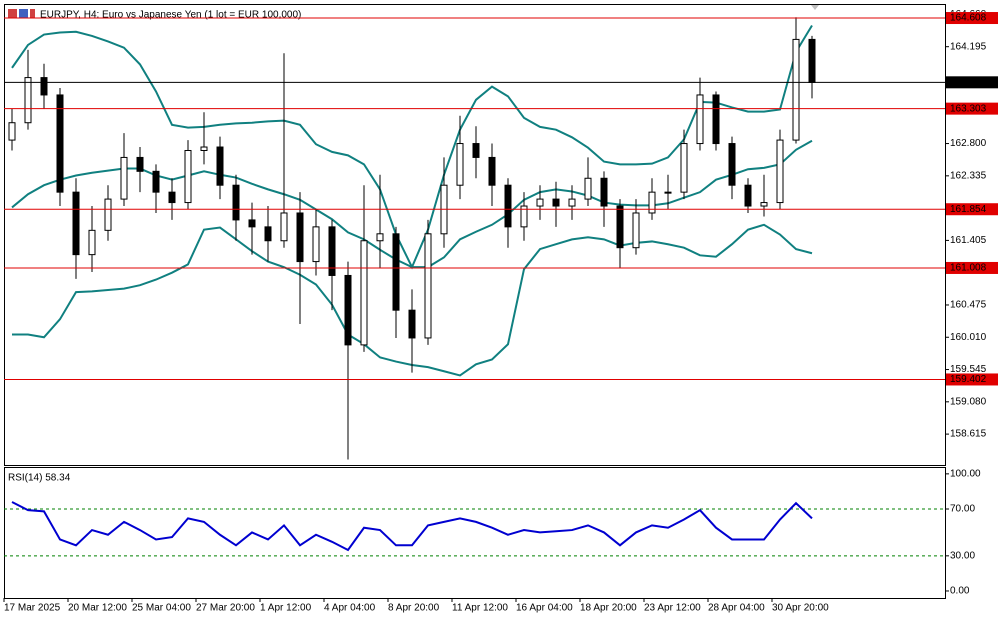 The height and width of the screenshot is (620, 1000). What do you see at coordinates (968, 82) in the screenshot?
I see `price-level-label: 163.682` at bounding box center [968, 82].